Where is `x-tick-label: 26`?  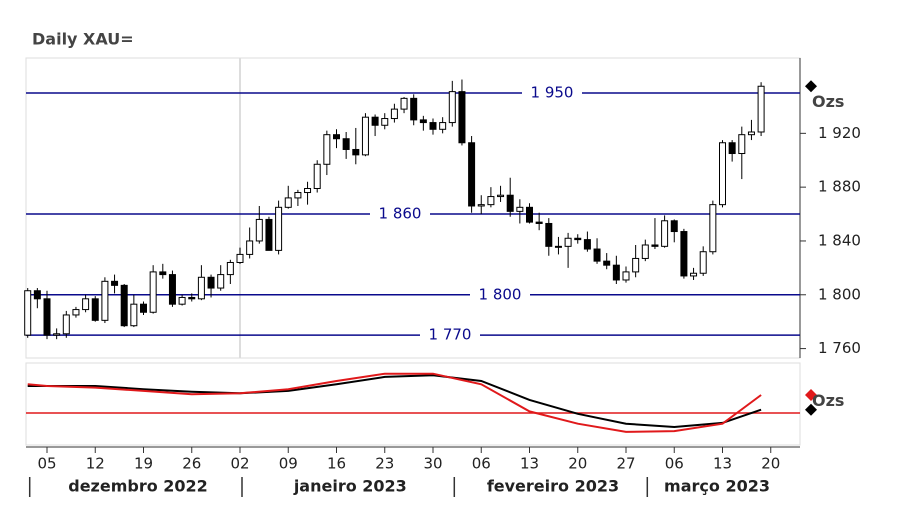
x-tick-label: 26 is located at coordinates (191, 464).